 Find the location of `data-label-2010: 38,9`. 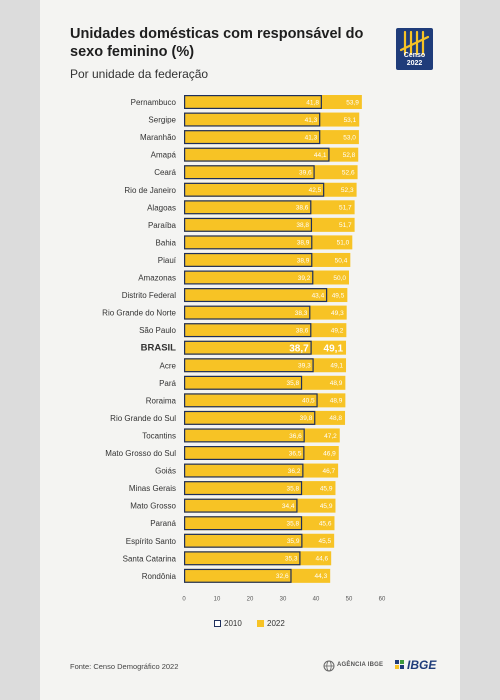

data-label-2010: 38,9 is located at coordinates (303, 243).